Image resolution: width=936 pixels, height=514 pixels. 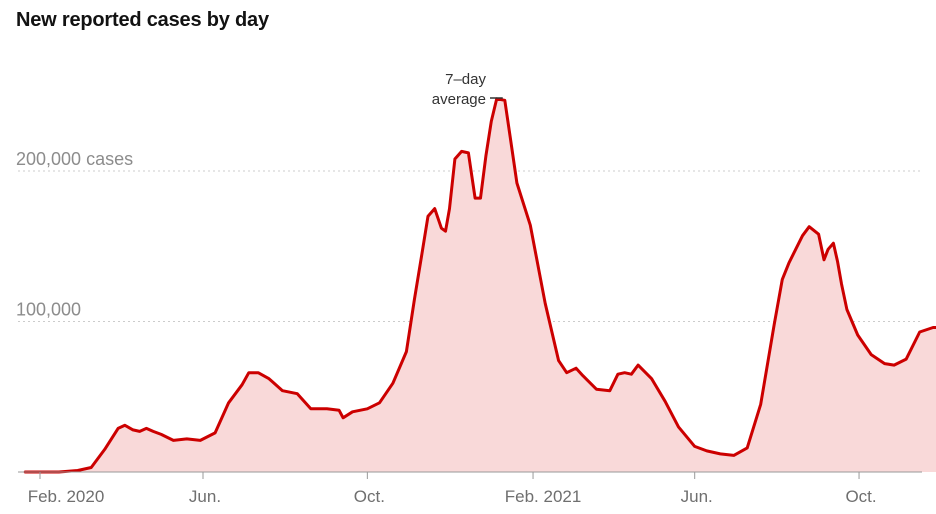 I want to click on x-axis-ticks: Feb. 2020 Jun. Oct. Feb. 2021 Jun. Oct., so click(x=452, y=489).